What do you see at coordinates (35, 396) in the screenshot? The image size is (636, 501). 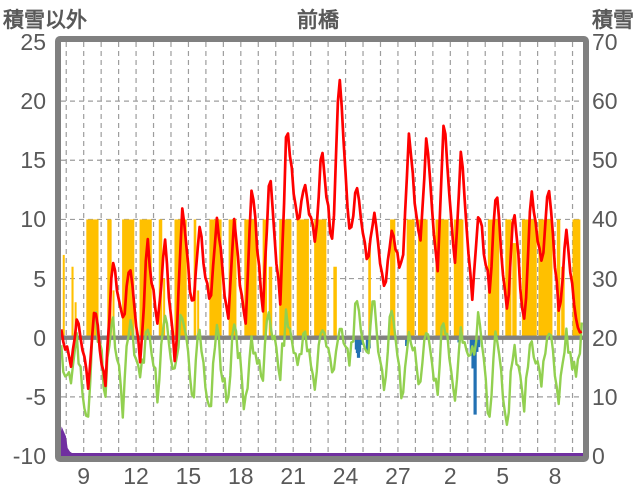 I see `y-left-tick-label: -5` at bounding box center [35, 396].